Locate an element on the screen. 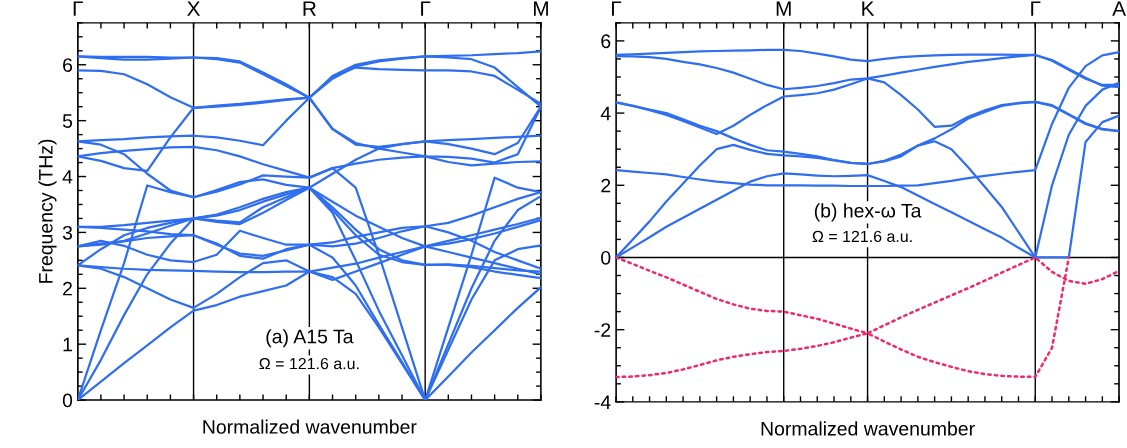 The width and height of the screenshot is (1127, 448). annotation: (b) hex-ω Ta is located at coordinates (868, 212).